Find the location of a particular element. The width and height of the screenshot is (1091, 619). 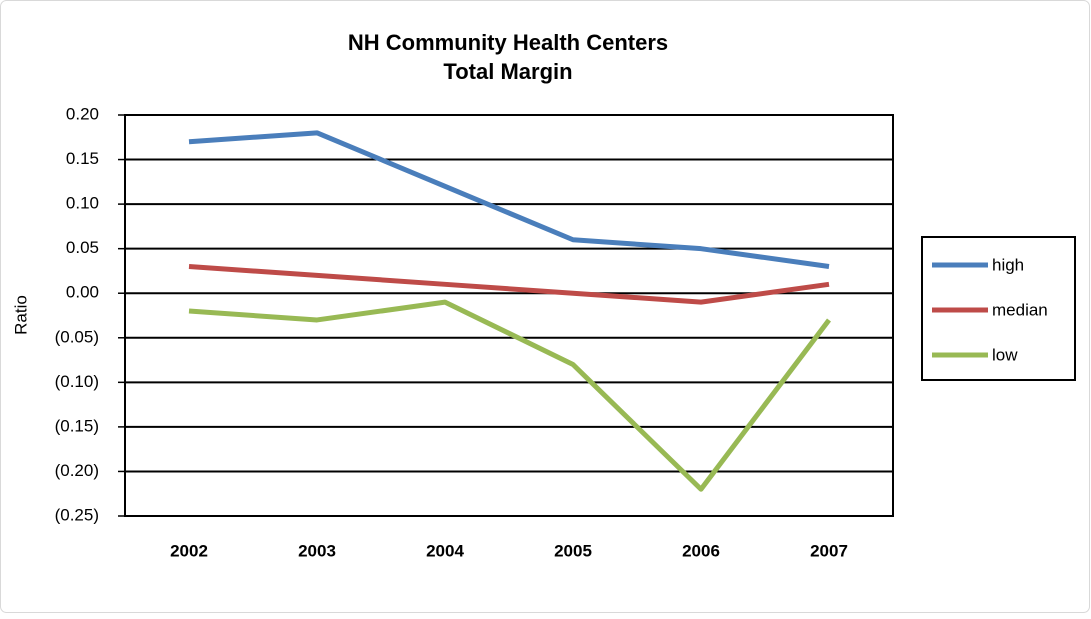

y-tick-label: (0.20) is located at coordinates (77, 470).